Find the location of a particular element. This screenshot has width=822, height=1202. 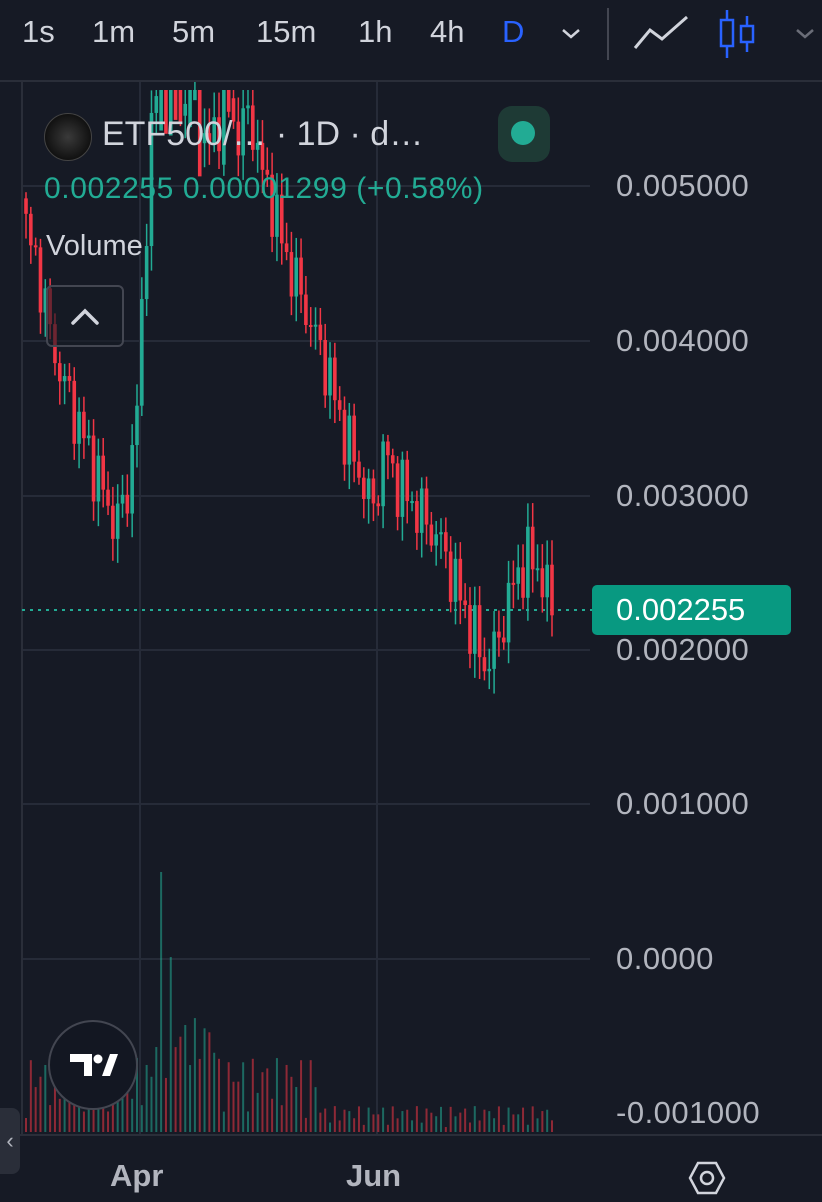

timeframe-4h: 4h is located at coordinates (447, 31).